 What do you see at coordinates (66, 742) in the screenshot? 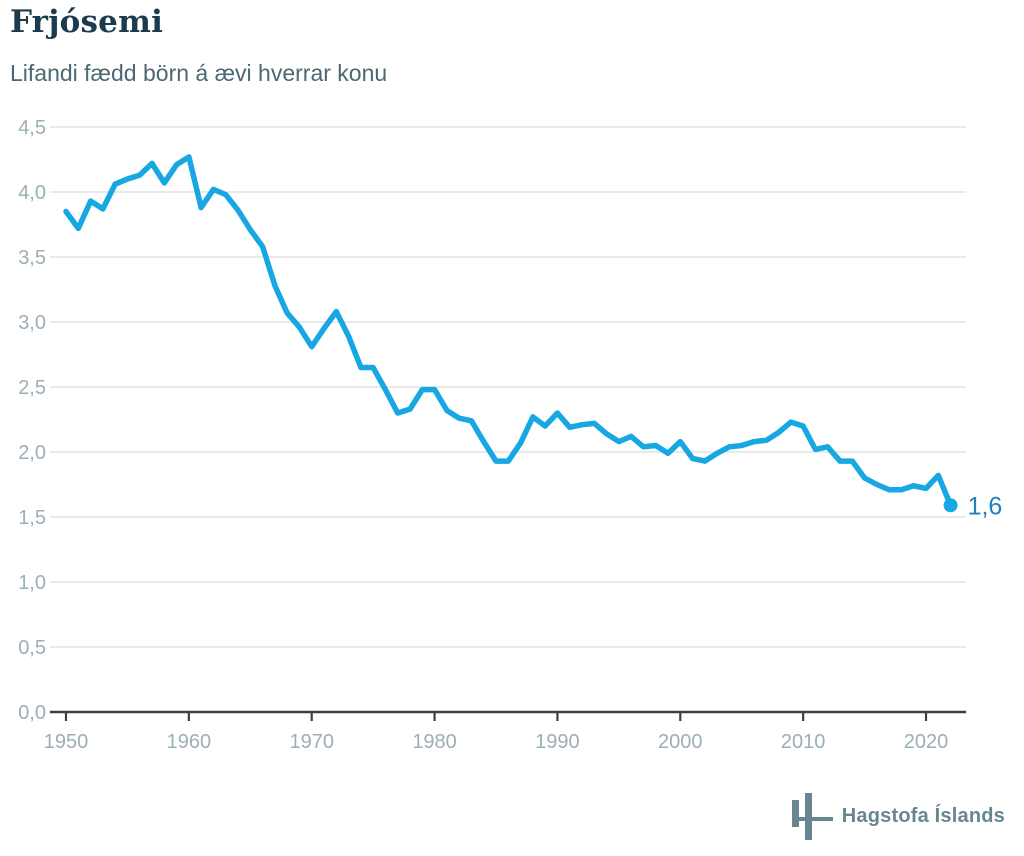
I see `x-axis-tick-label: 1950` at bounding box center [66, 742].